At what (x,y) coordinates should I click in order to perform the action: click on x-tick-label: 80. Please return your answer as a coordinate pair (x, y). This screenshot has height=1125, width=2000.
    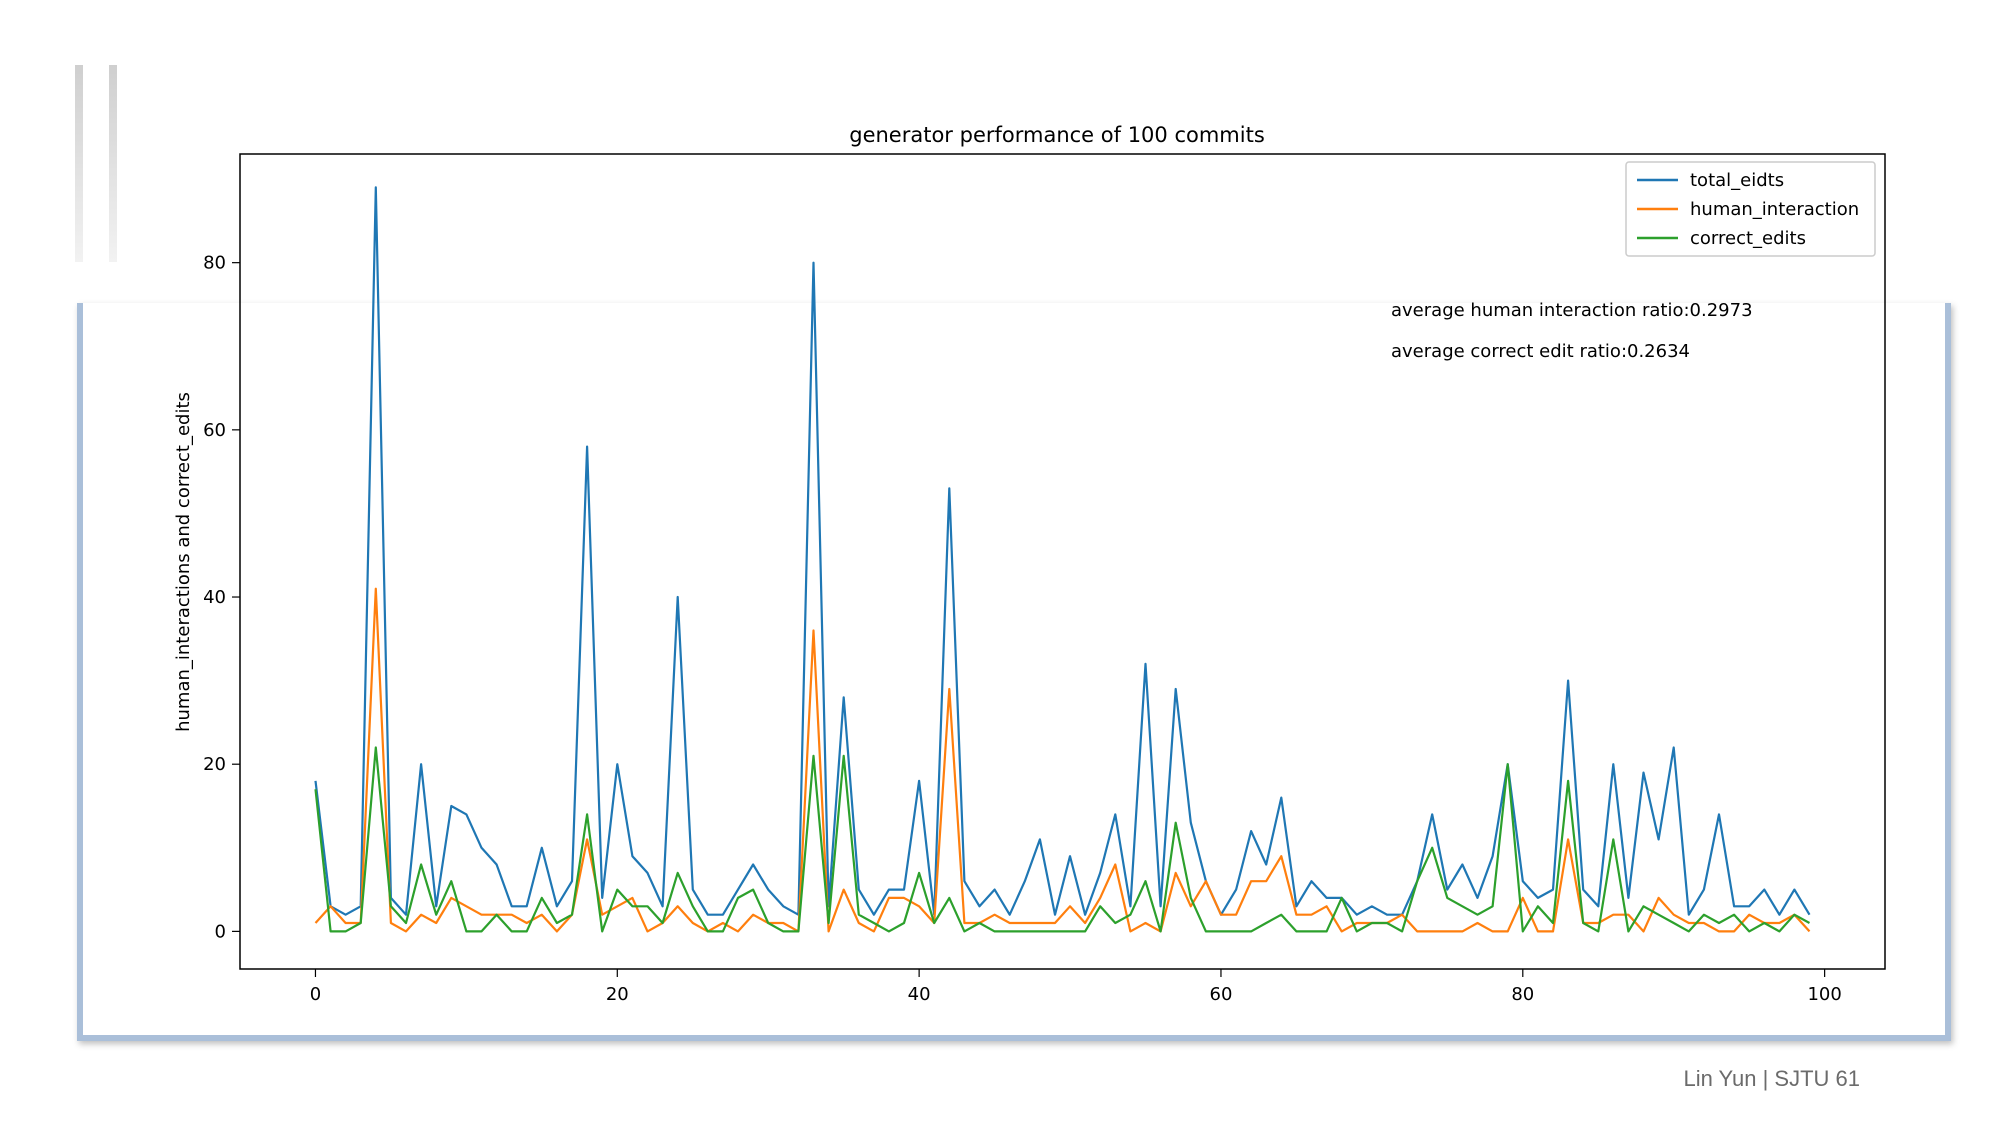
    Looking at the image, I should click on (1522, 994).